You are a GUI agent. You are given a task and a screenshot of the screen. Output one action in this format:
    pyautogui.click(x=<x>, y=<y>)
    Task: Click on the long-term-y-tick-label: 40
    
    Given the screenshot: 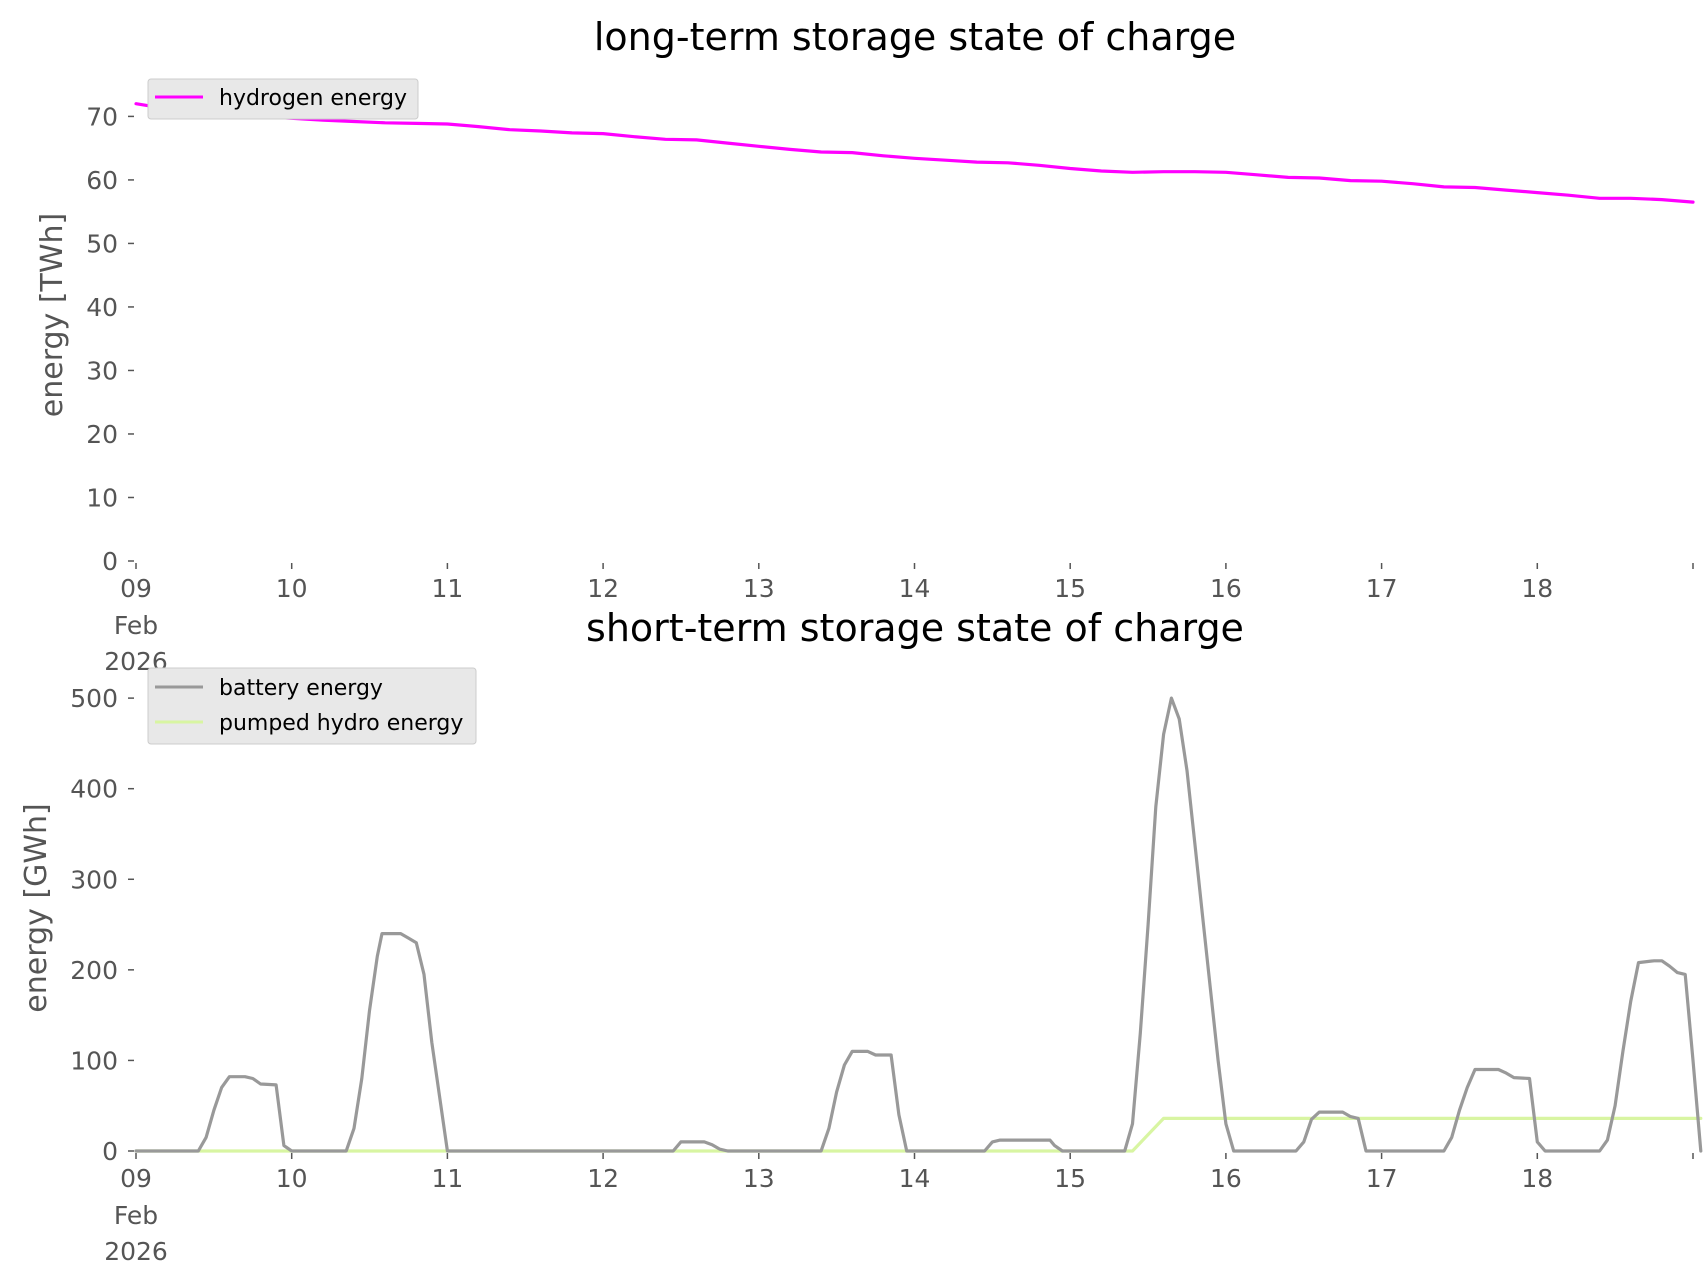 What is the action you would take?
    pyautogui.click(x=102, y=307)
    